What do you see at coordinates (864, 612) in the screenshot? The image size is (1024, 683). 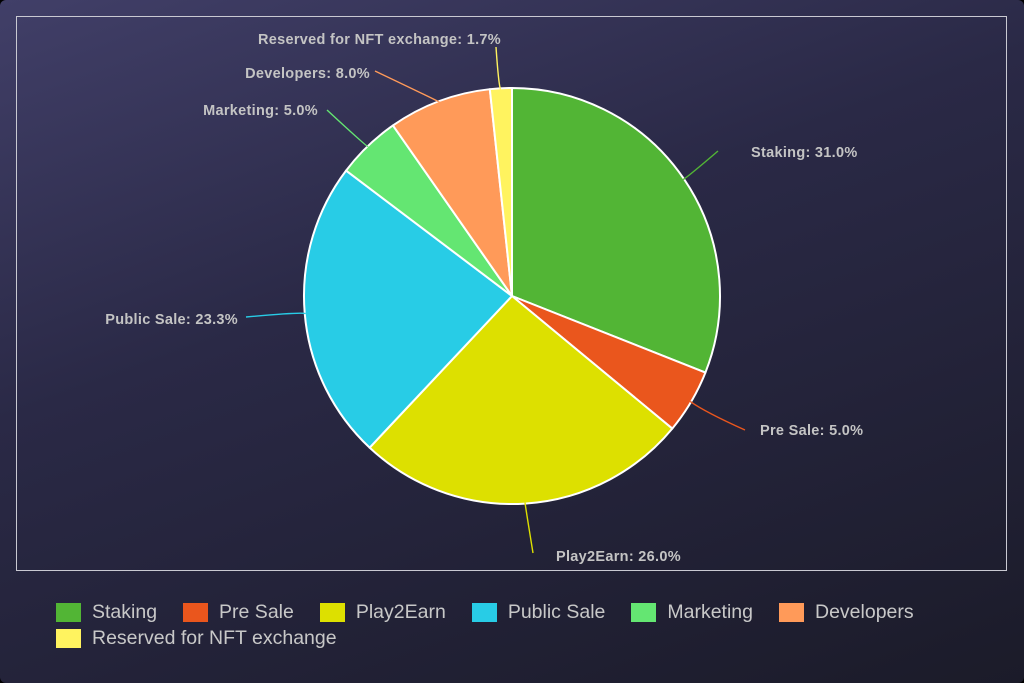 I see `legend-label: Developers` at bounding box center [864, 612].